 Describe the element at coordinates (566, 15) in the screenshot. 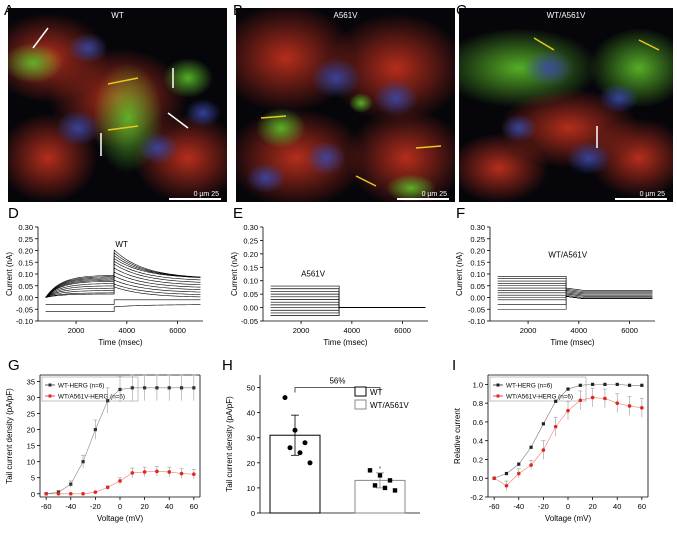

I see `micrograph-c-title: WT/A561V` at that location.